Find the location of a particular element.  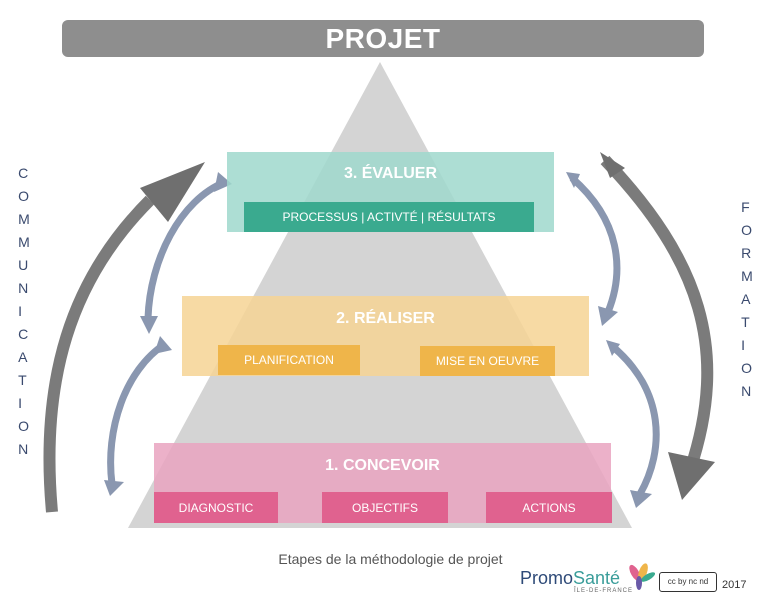

tag-processus-activite-resultats: PROCESSUS | ACTIVTÉ | RÉSULTATS is located at coordinates (389, 217).